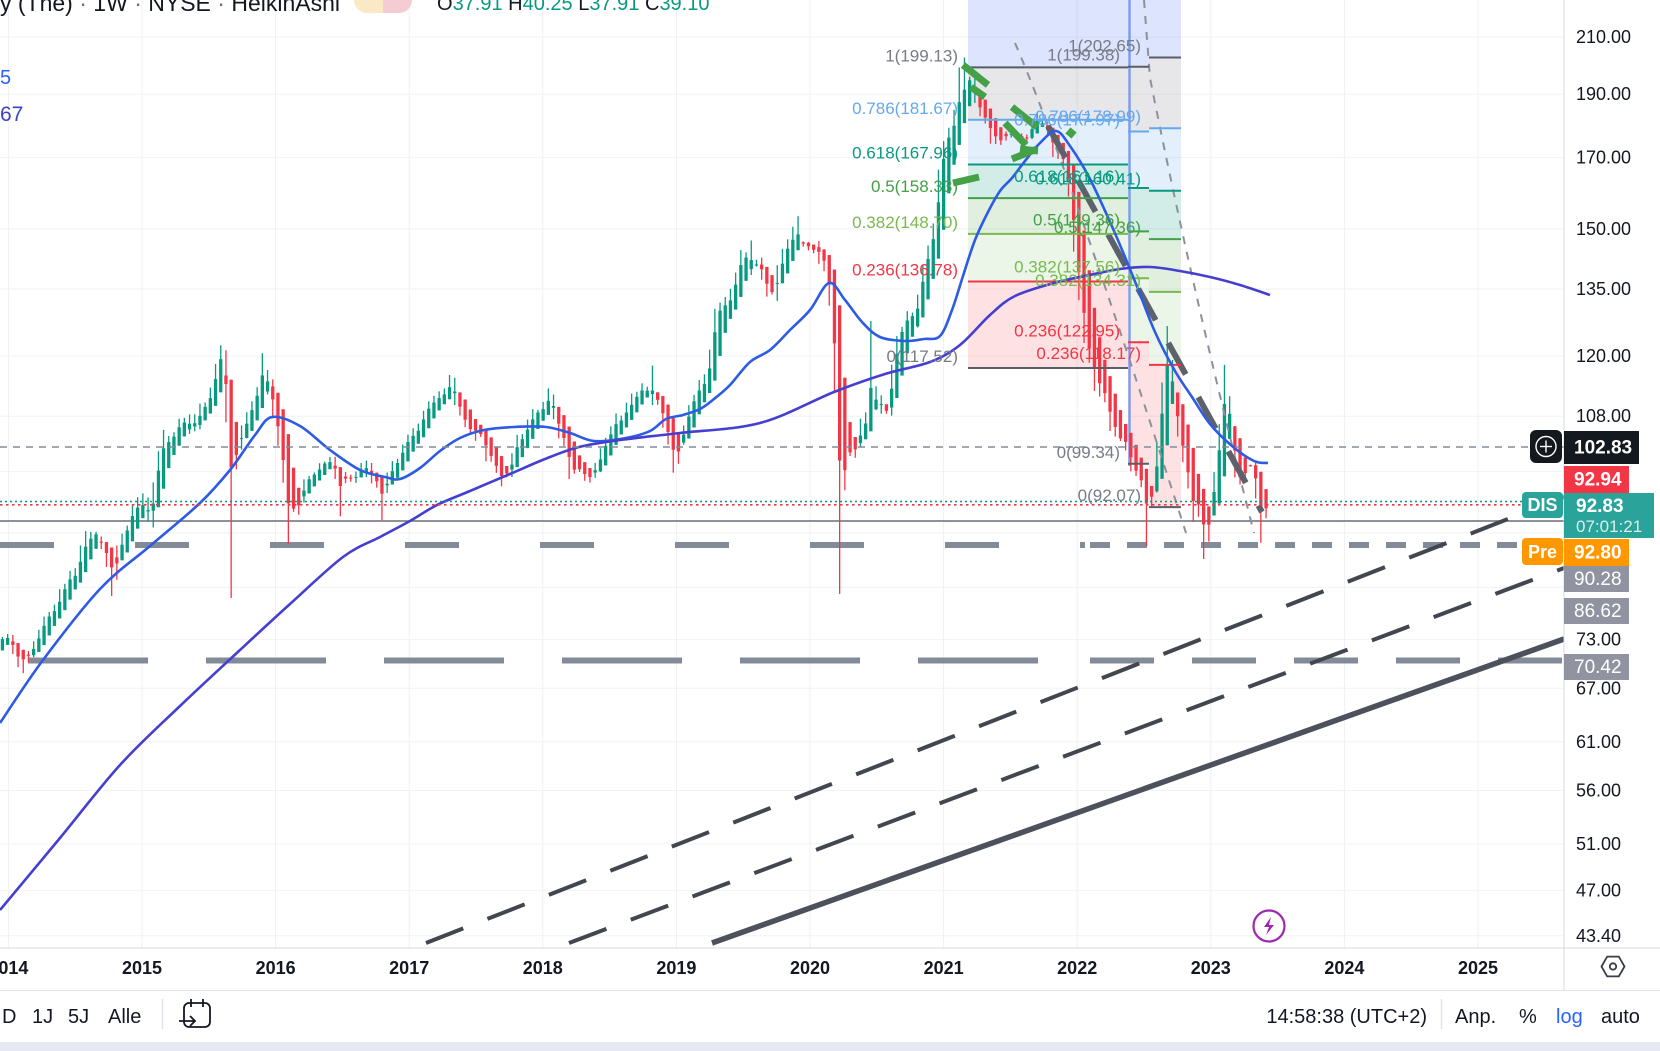 Image resolution: width=1660 pixels, height=1051 pixels. What do you see at coordinates (922, 356) in the screenshot?
I see `svg-text: 0(117.52)` at bounding box center [922, 356].